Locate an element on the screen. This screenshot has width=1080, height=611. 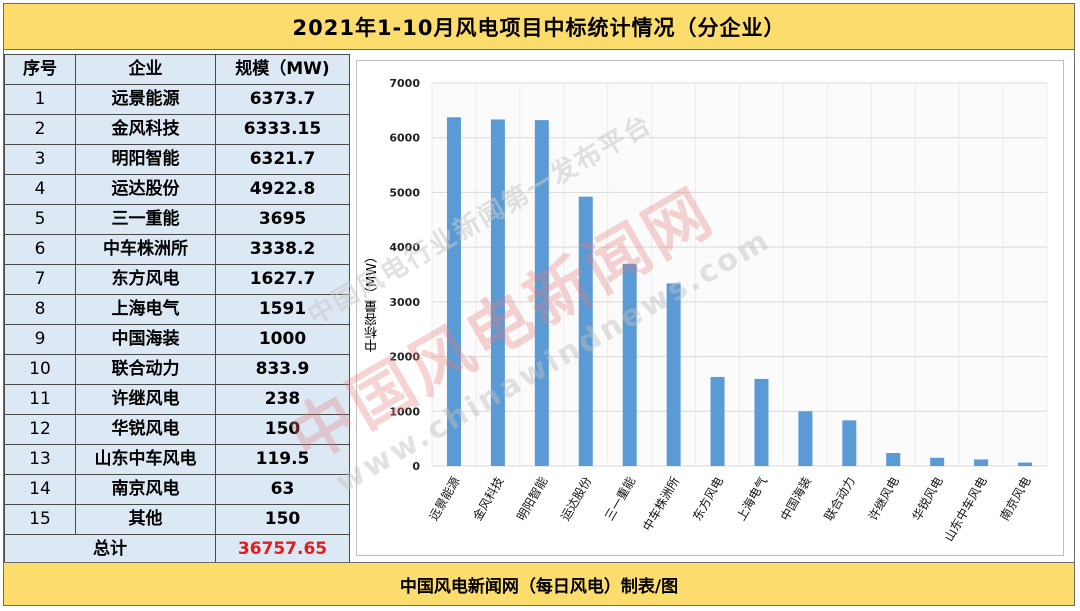
y-tick-label: 2000 is located at coordinates (404, 357).